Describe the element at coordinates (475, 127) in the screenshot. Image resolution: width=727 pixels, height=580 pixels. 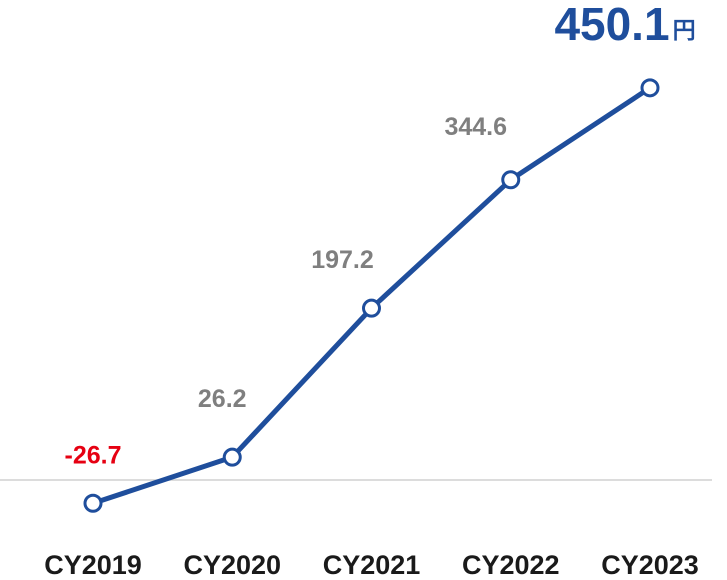
I see `value-label: 344.6` at that location.